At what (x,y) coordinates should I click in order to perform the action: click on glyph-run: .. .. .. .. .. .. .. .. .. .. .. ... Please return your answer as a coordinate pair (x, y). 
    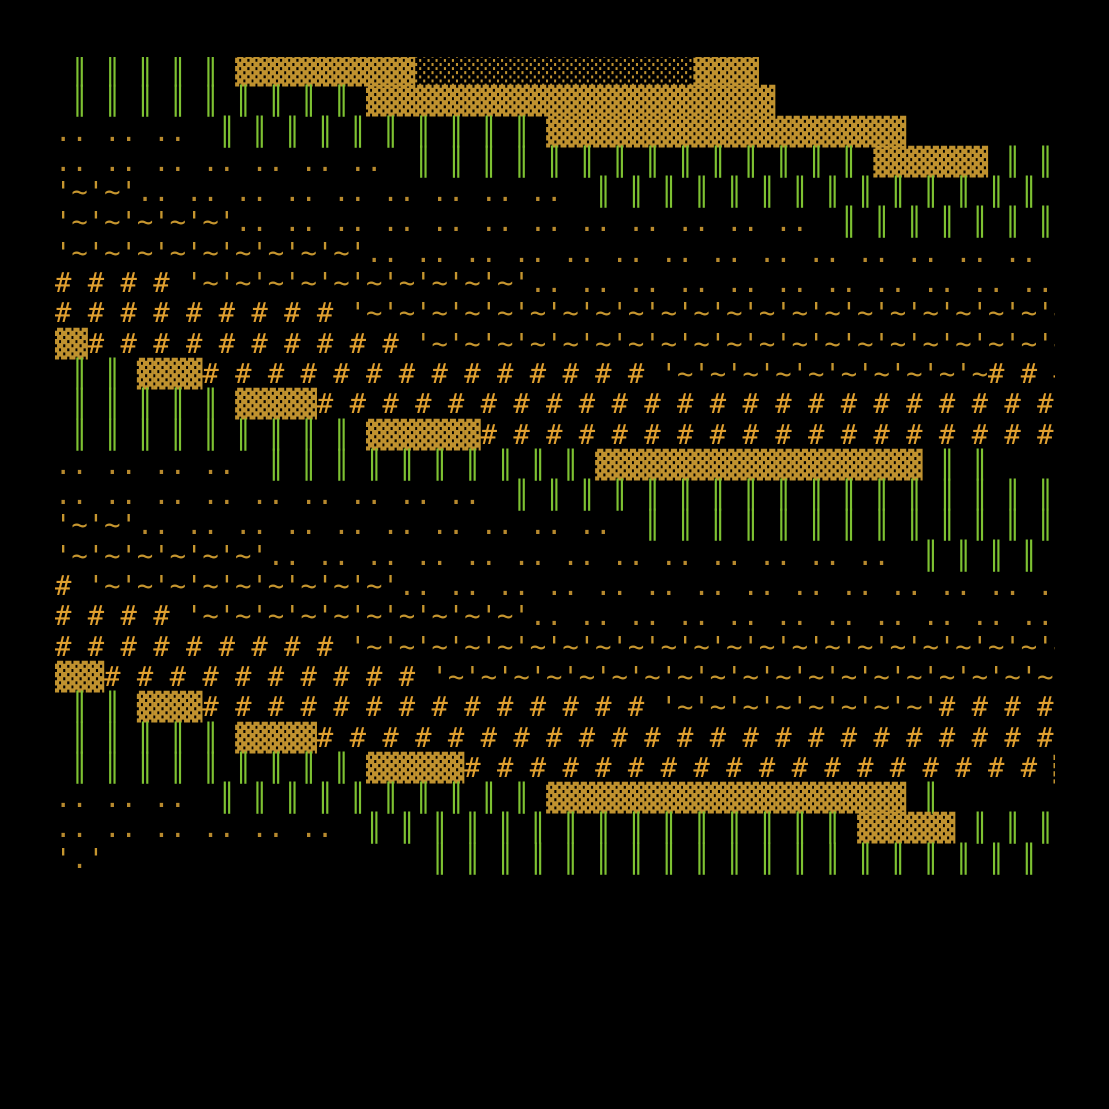
    Looking at the image, I should click on (538, 223).